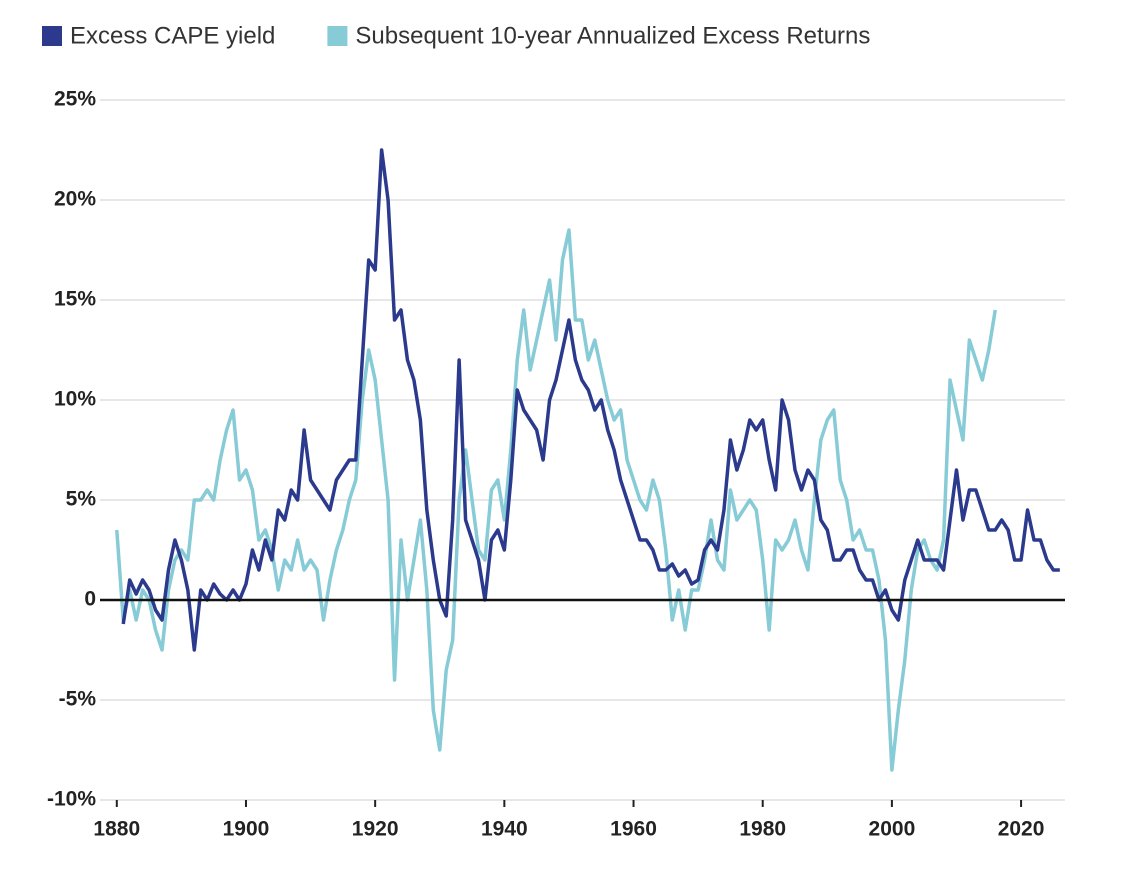 Image resolution: width=1124 pixels, height=874 pixels. Describe the element at coordinates (90, 599) in the screenshot. I see `y-tick-label: 0` at that location.